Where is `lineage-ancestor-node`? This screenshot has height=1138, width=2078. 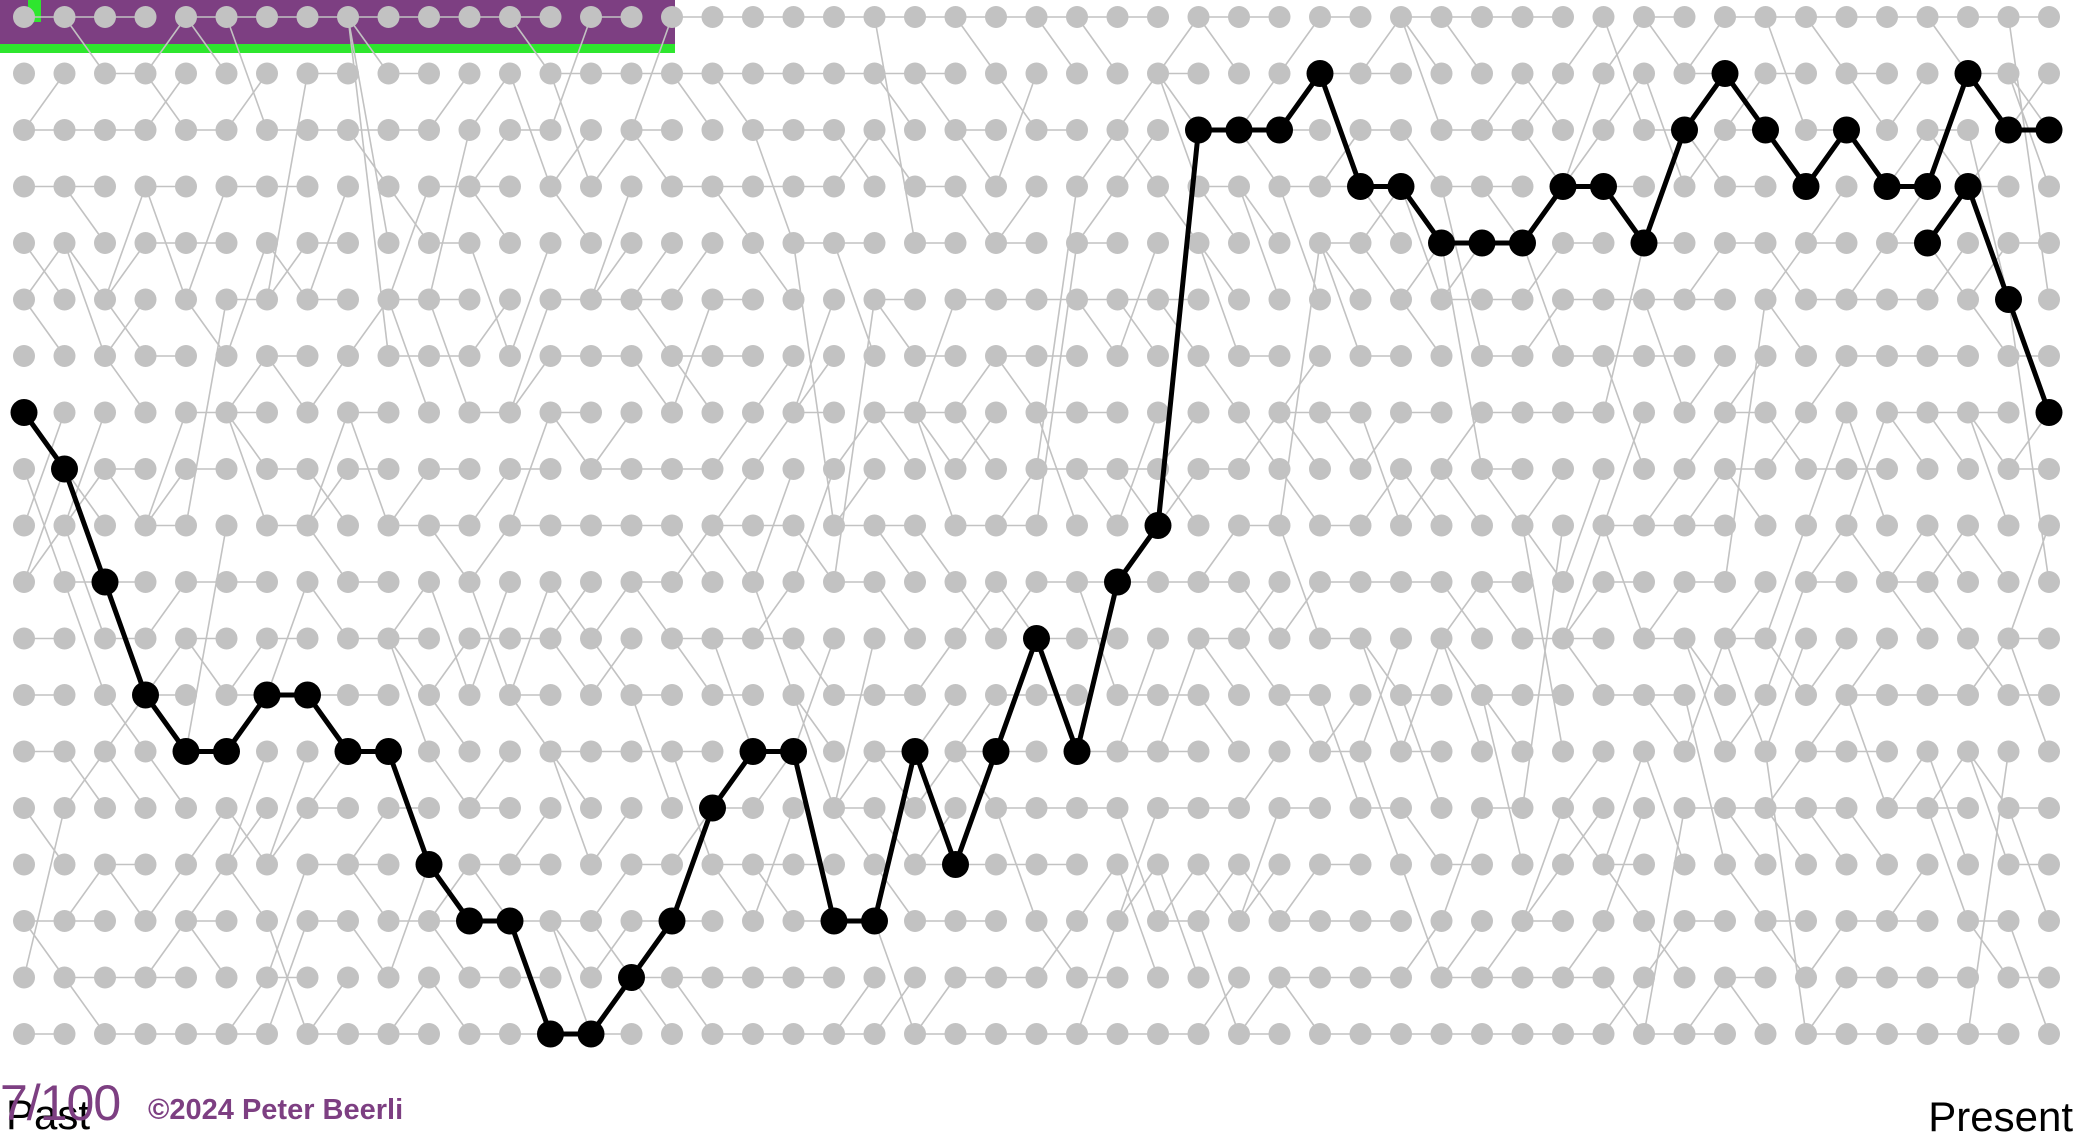 lineage-ancestor-node is located at coordinates (267, 695).